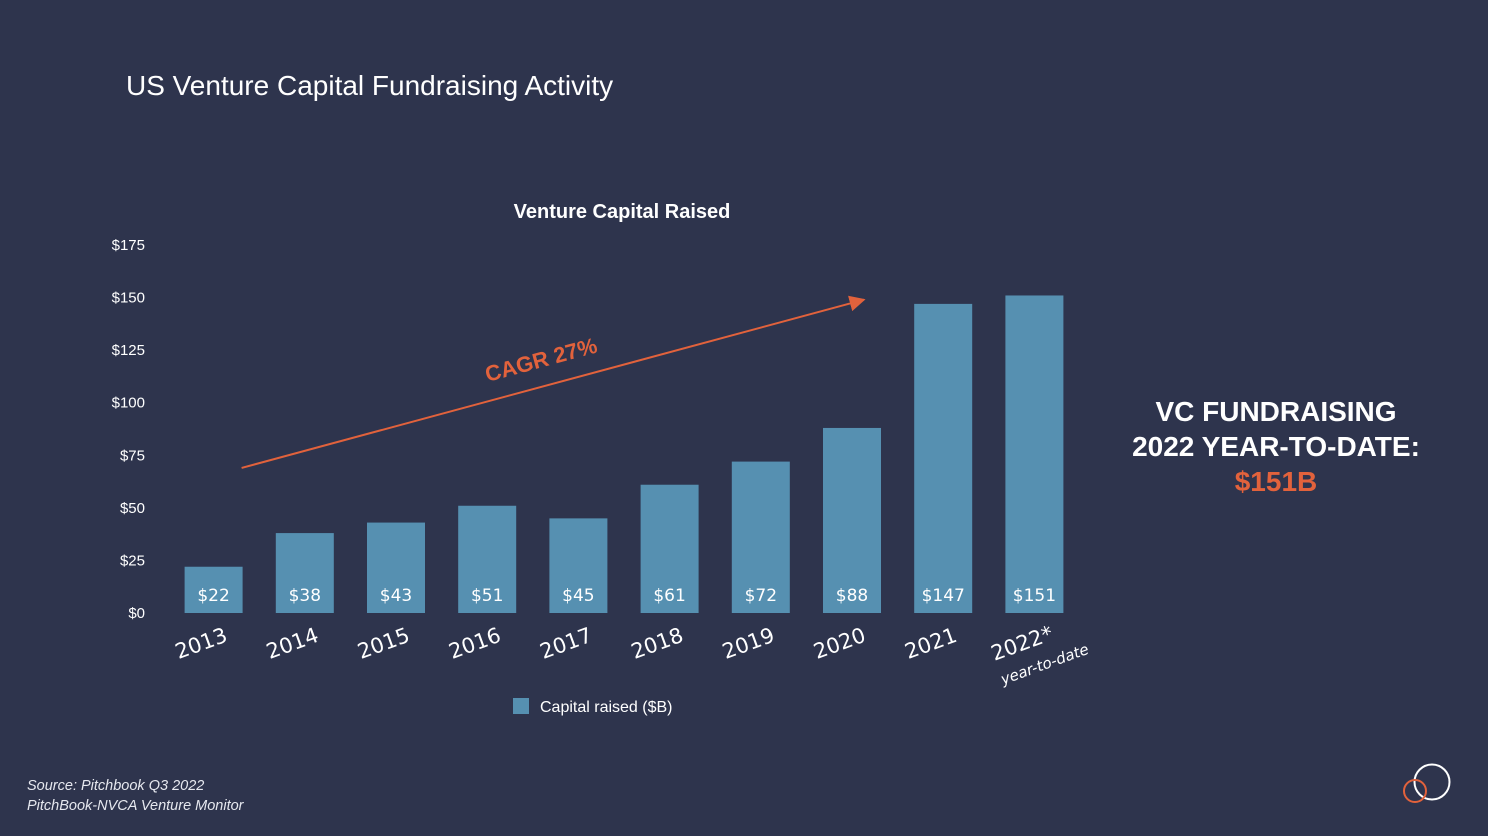 The height and width of the screenshot is (836, 1488). I want to click on x-tick-label: 2015, so click(383, 643).